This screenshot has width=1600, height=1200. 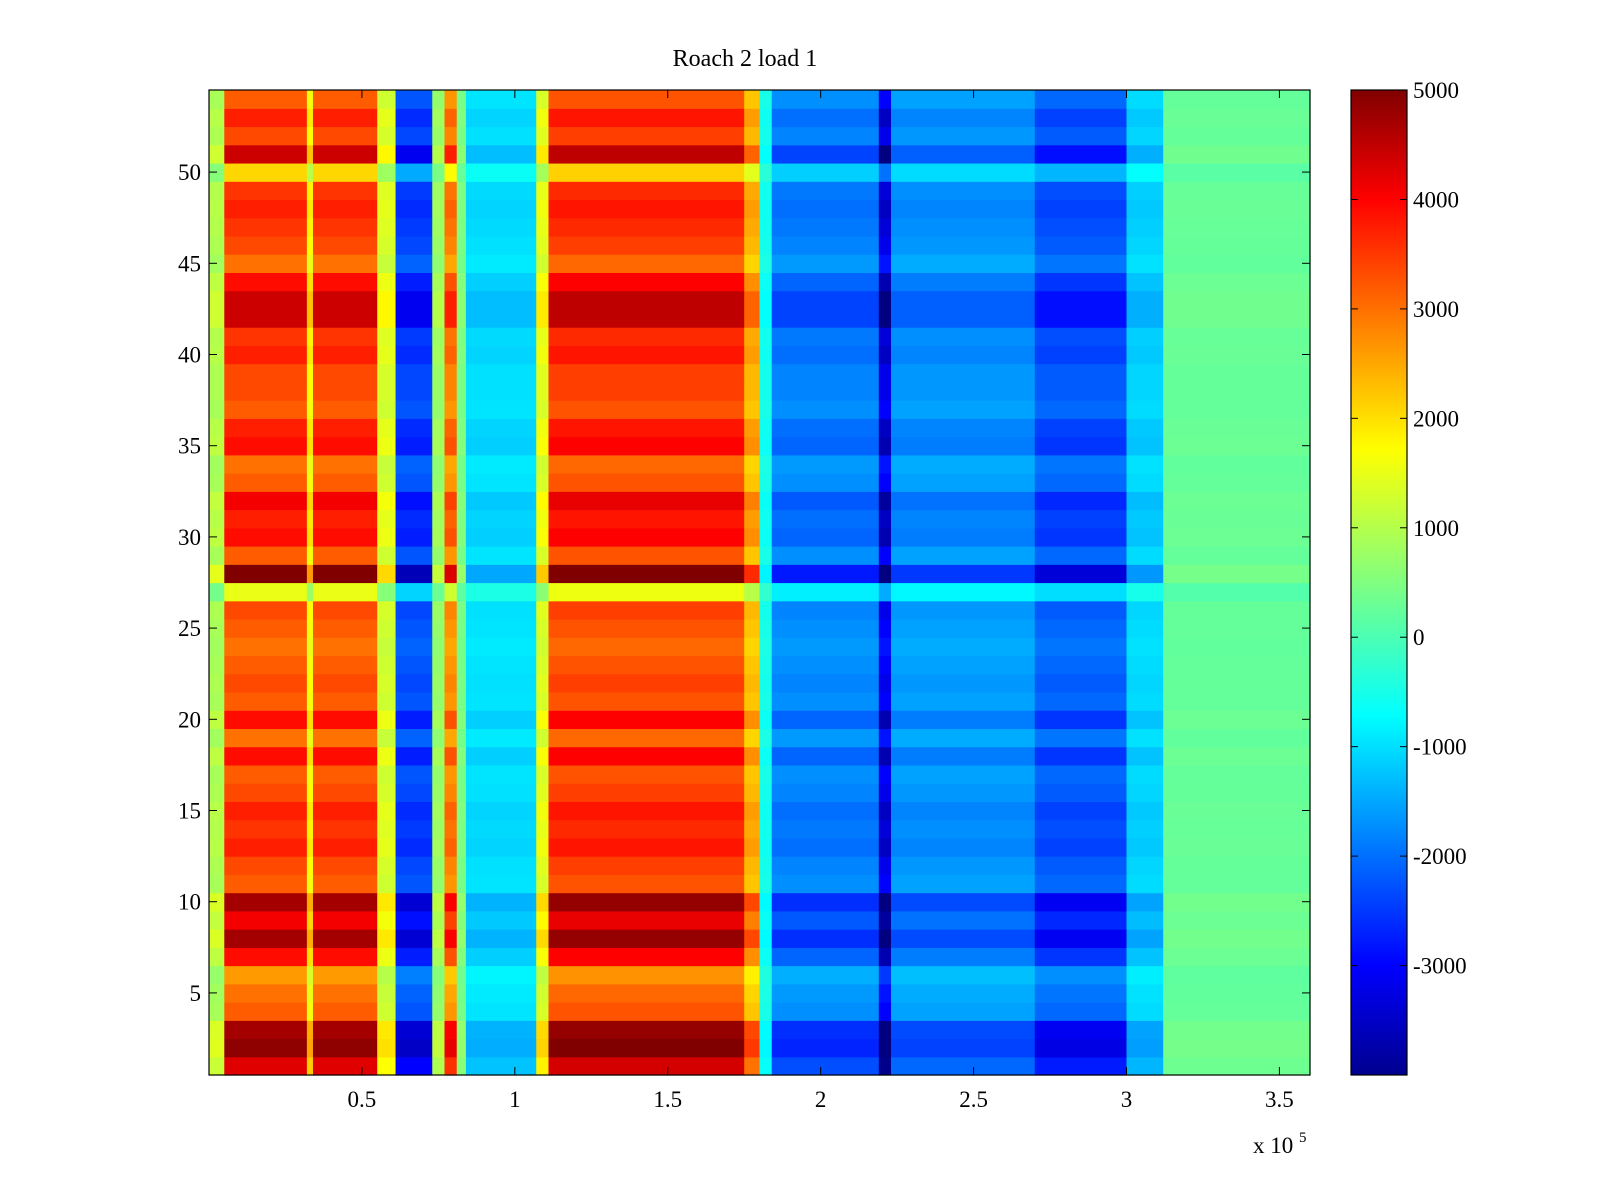 I want to click on x-tick-label: 1.5, so click(x=667, y=1099).